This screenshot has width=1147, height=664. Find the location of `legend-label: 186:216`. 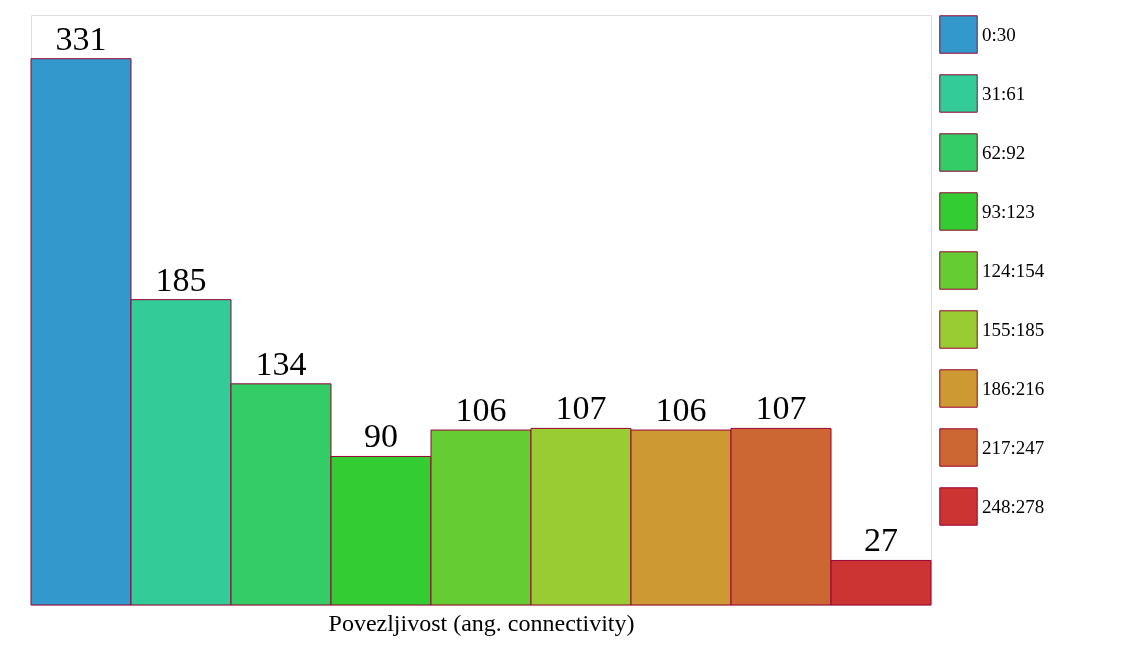

legend-label: 186:216 is located at coordinates (1013, 388).